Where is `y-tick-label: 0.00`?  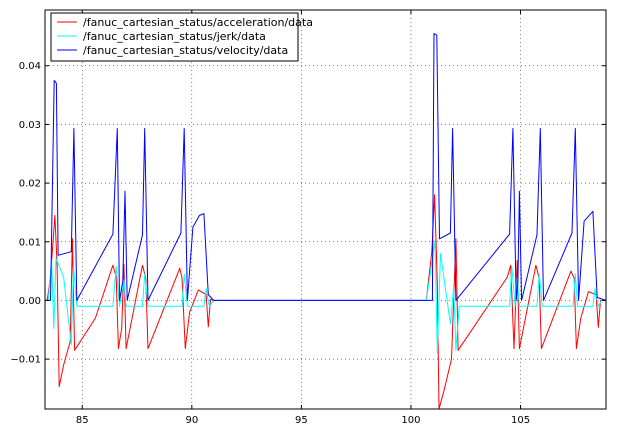 y-tick-label: 0.00 is located at coordinates (30, 301).